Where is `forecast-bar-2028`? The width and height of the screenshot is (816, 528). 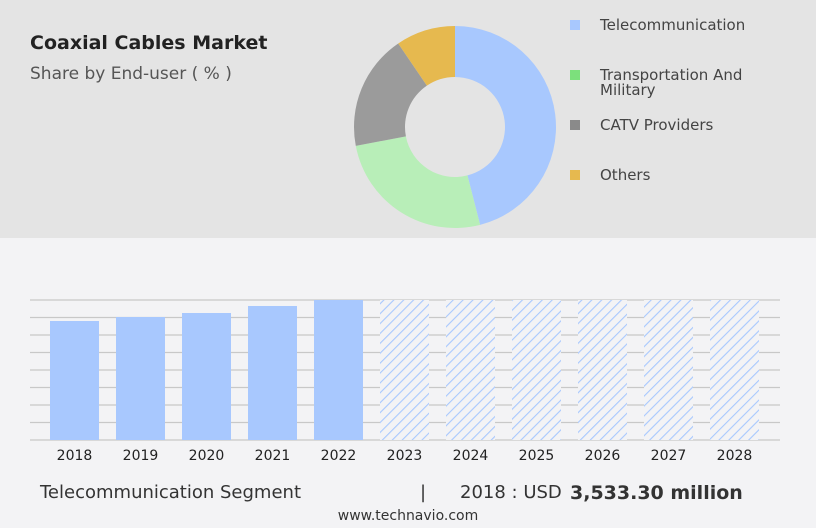 forecast-bar-2028 is located at coordinates (734, 370).